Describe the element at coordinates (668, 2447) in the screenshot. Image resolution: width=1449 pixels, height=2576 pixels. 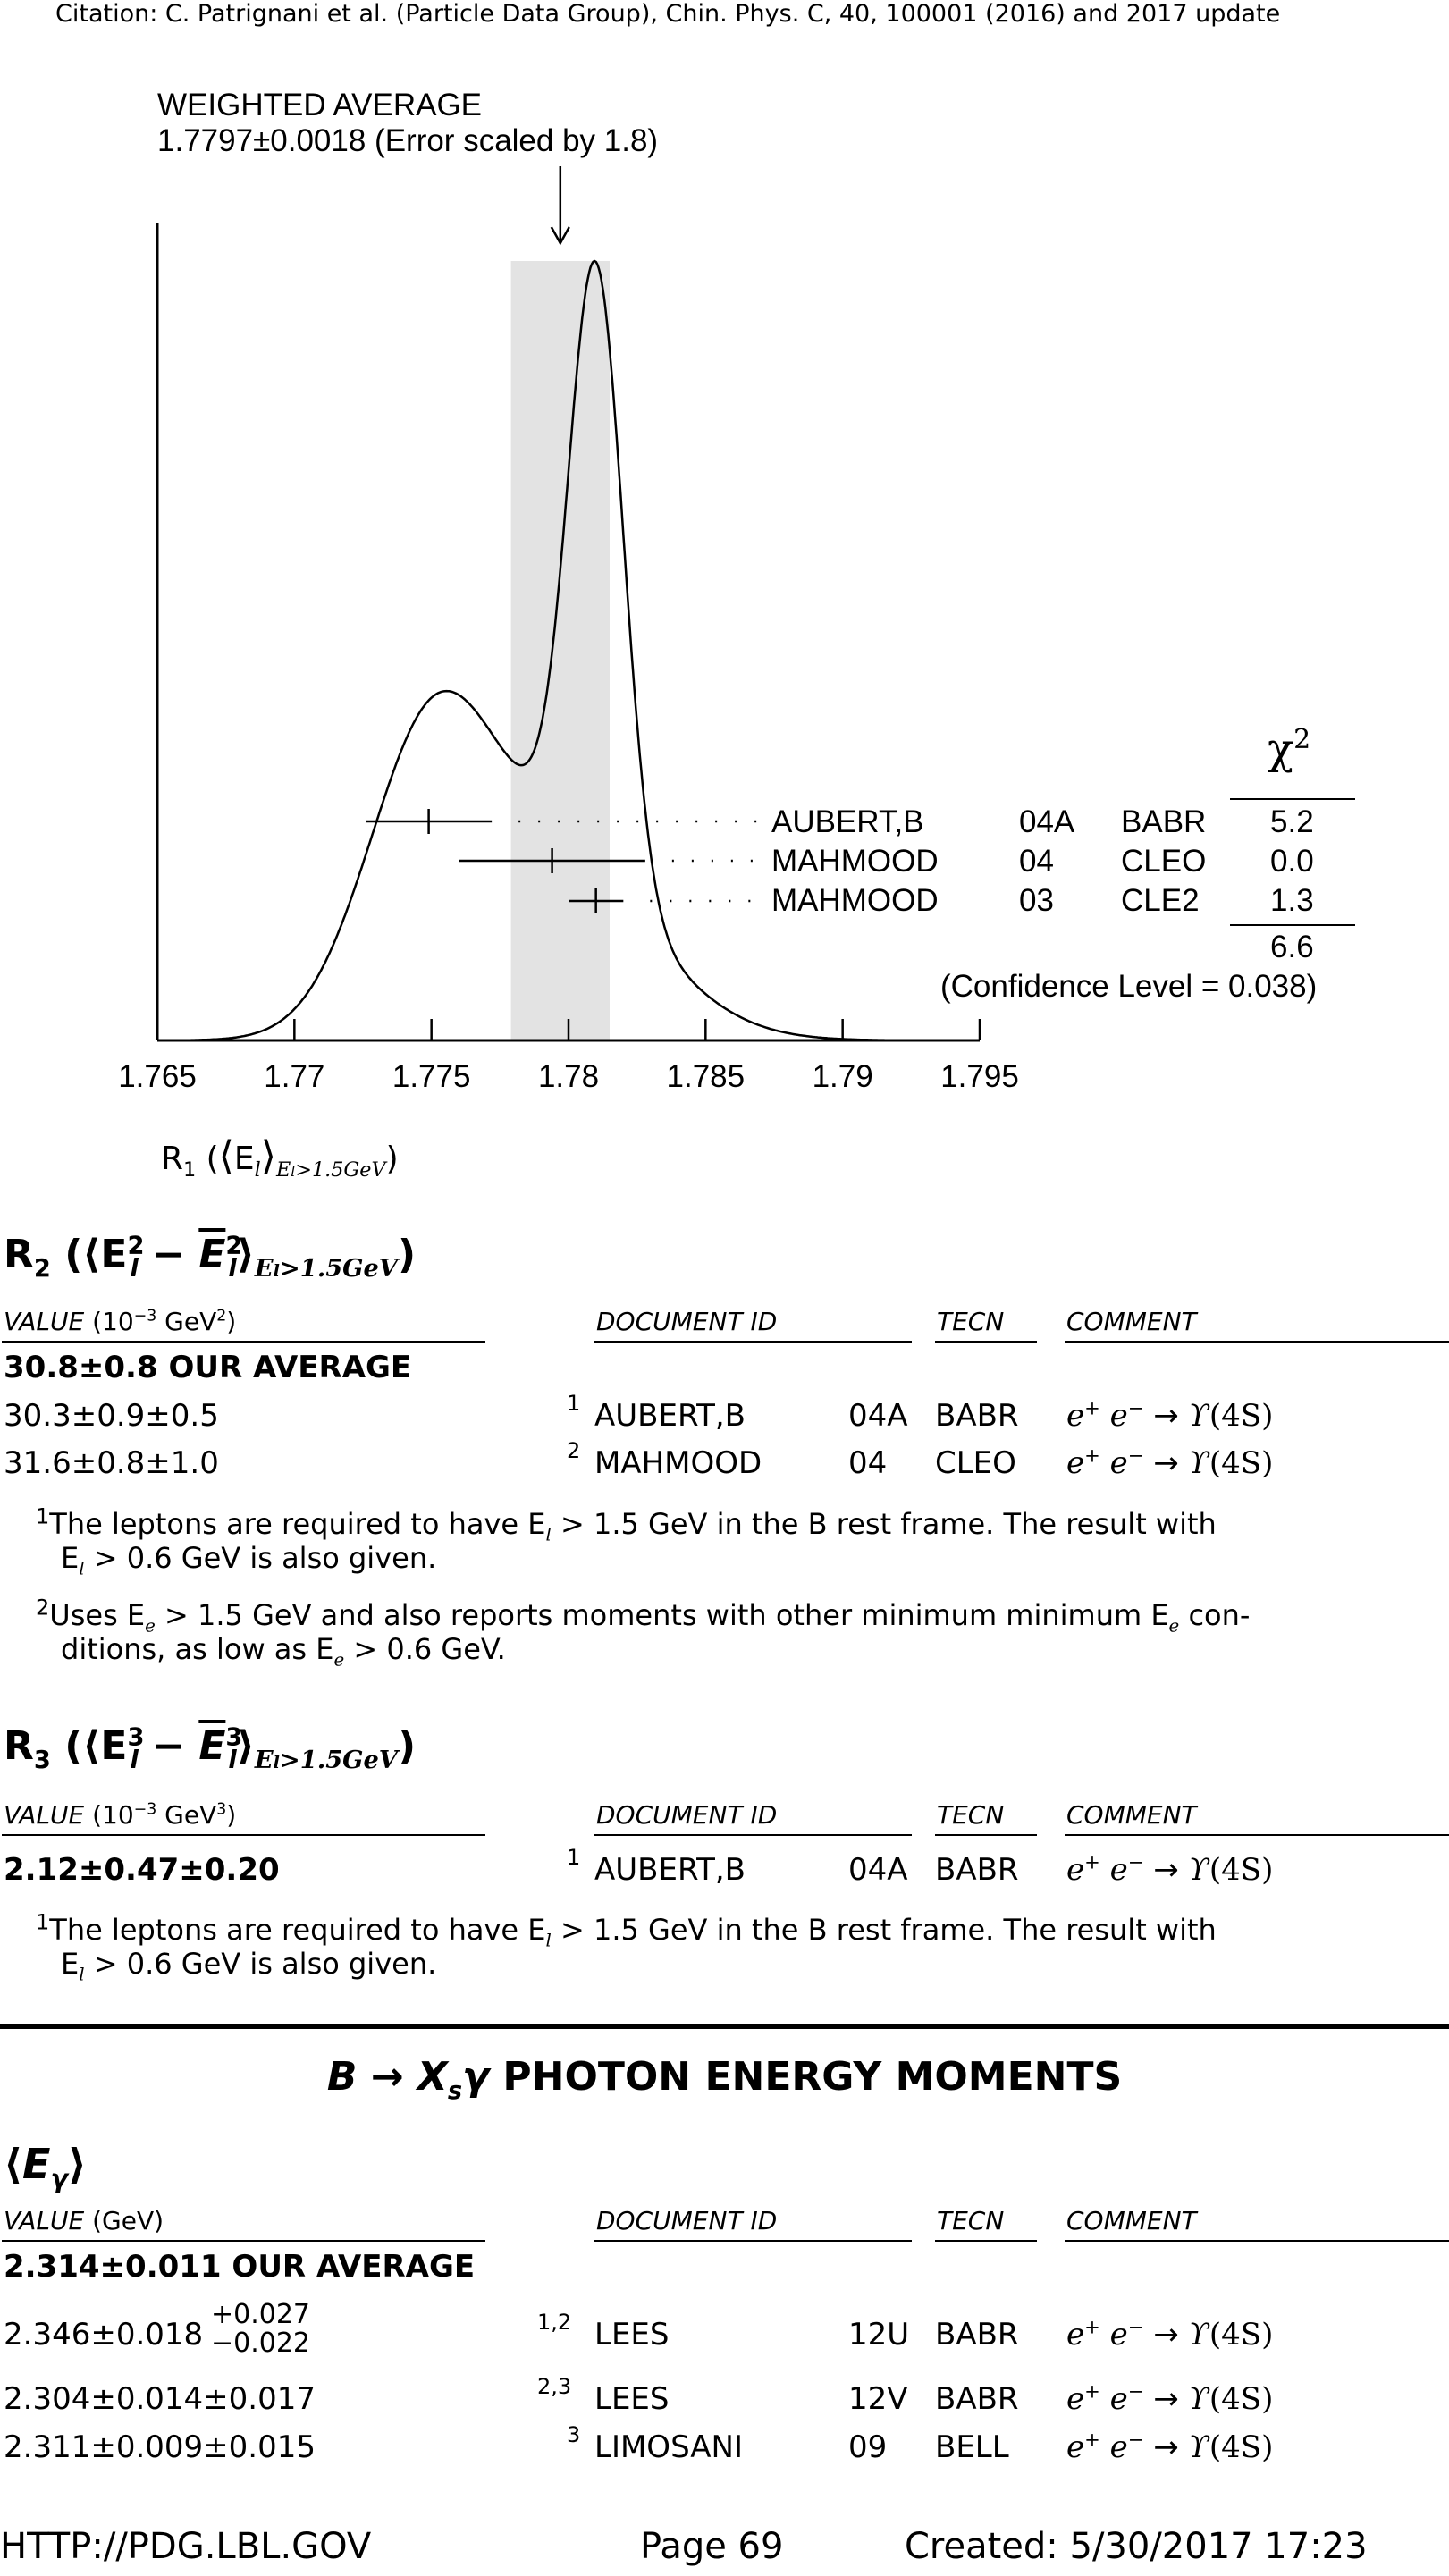
I see `photon-row-3-author: LIMOSANI` at that location.